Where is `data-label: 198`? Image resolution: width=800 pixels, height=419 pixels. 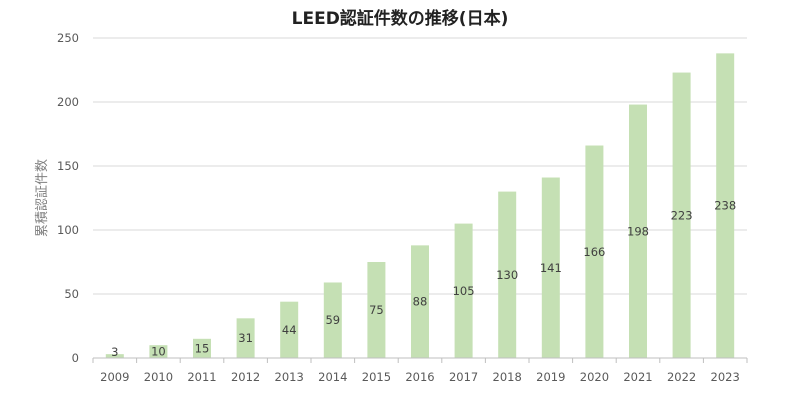 data-label: 198 is located at coordinates (638, 231).